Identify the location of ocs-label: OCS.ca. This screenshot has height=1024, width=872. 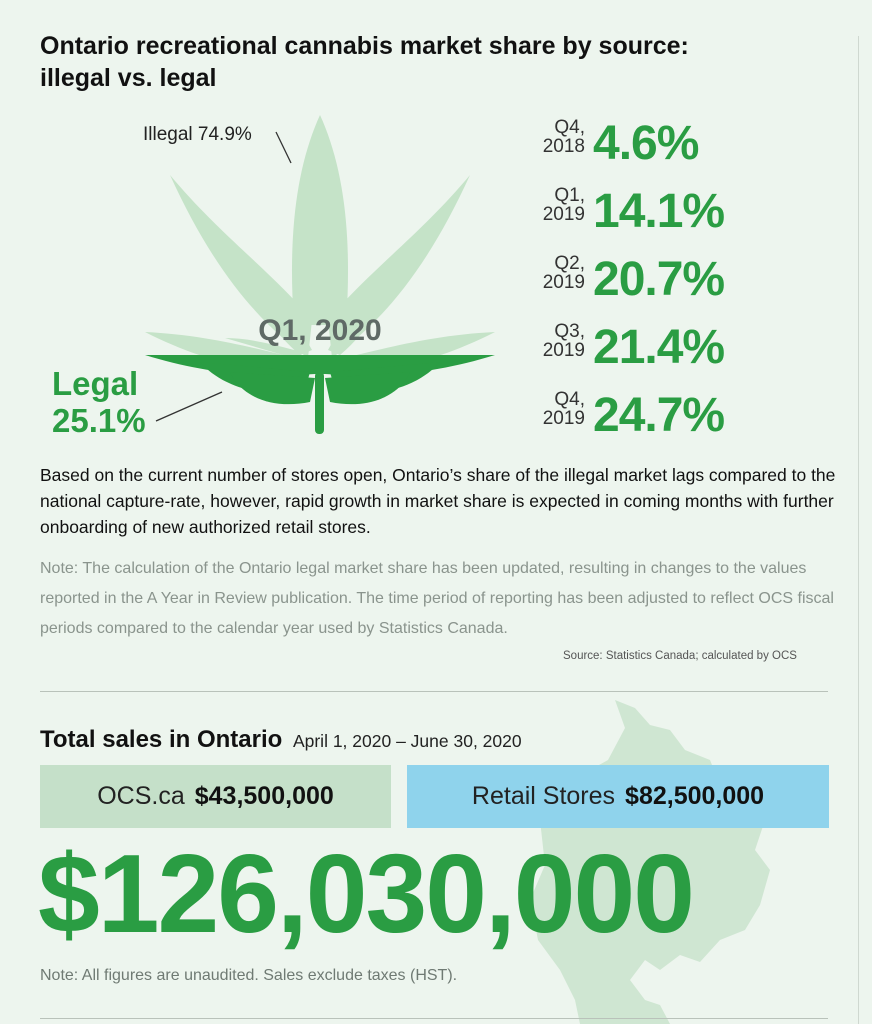
(141, 796).